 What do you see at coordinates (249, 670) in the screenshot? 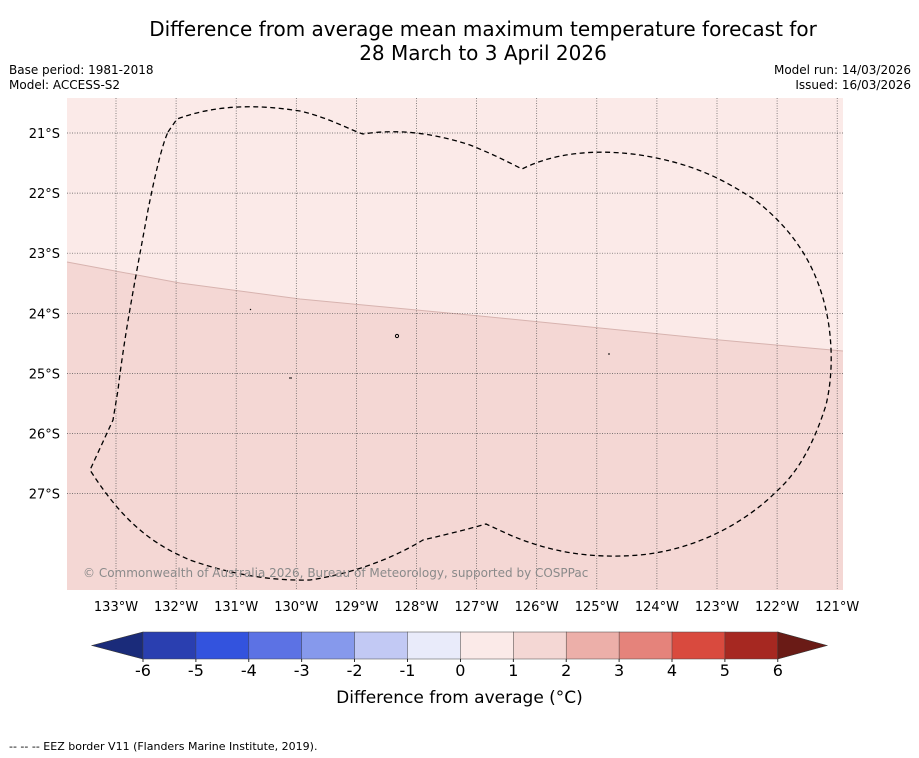
I see `colorbar-tick-label: -4` at bounding box center [249, 670].